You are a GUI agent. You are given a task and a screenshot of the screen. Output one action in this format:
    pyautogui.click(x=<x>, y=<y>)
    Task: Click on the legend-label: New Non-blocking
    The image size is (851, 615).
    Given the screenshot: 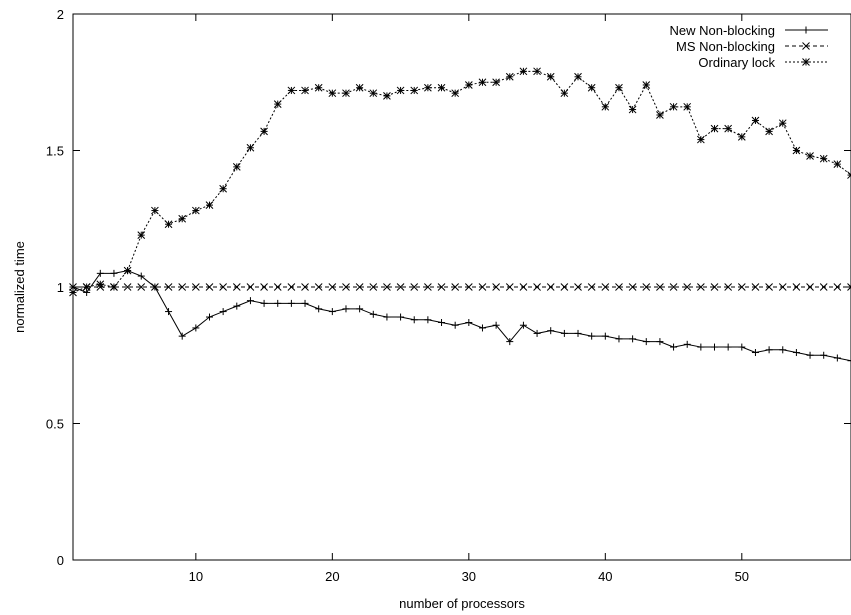 What is the action you would take?
    pyautogui.click(x=723, y=30)
    